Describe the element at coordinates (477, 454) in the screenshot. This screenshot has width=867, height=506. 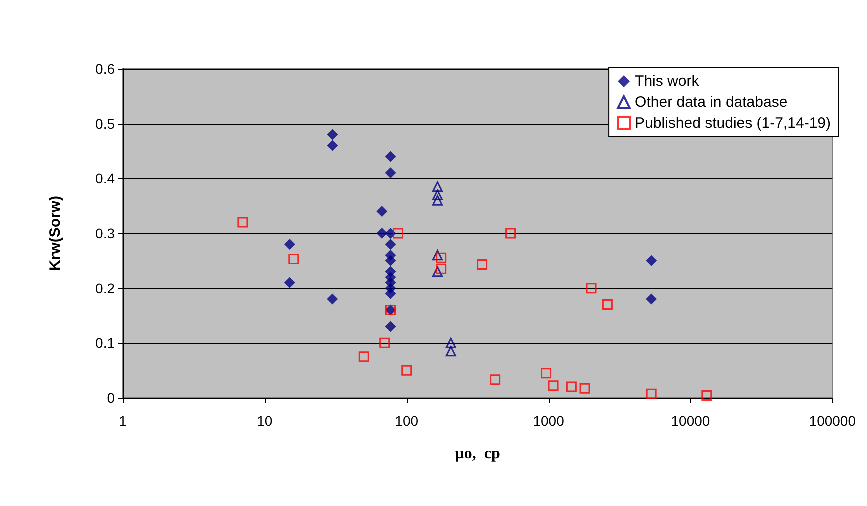
I see `x-axis-title: μo, cp` at that location.